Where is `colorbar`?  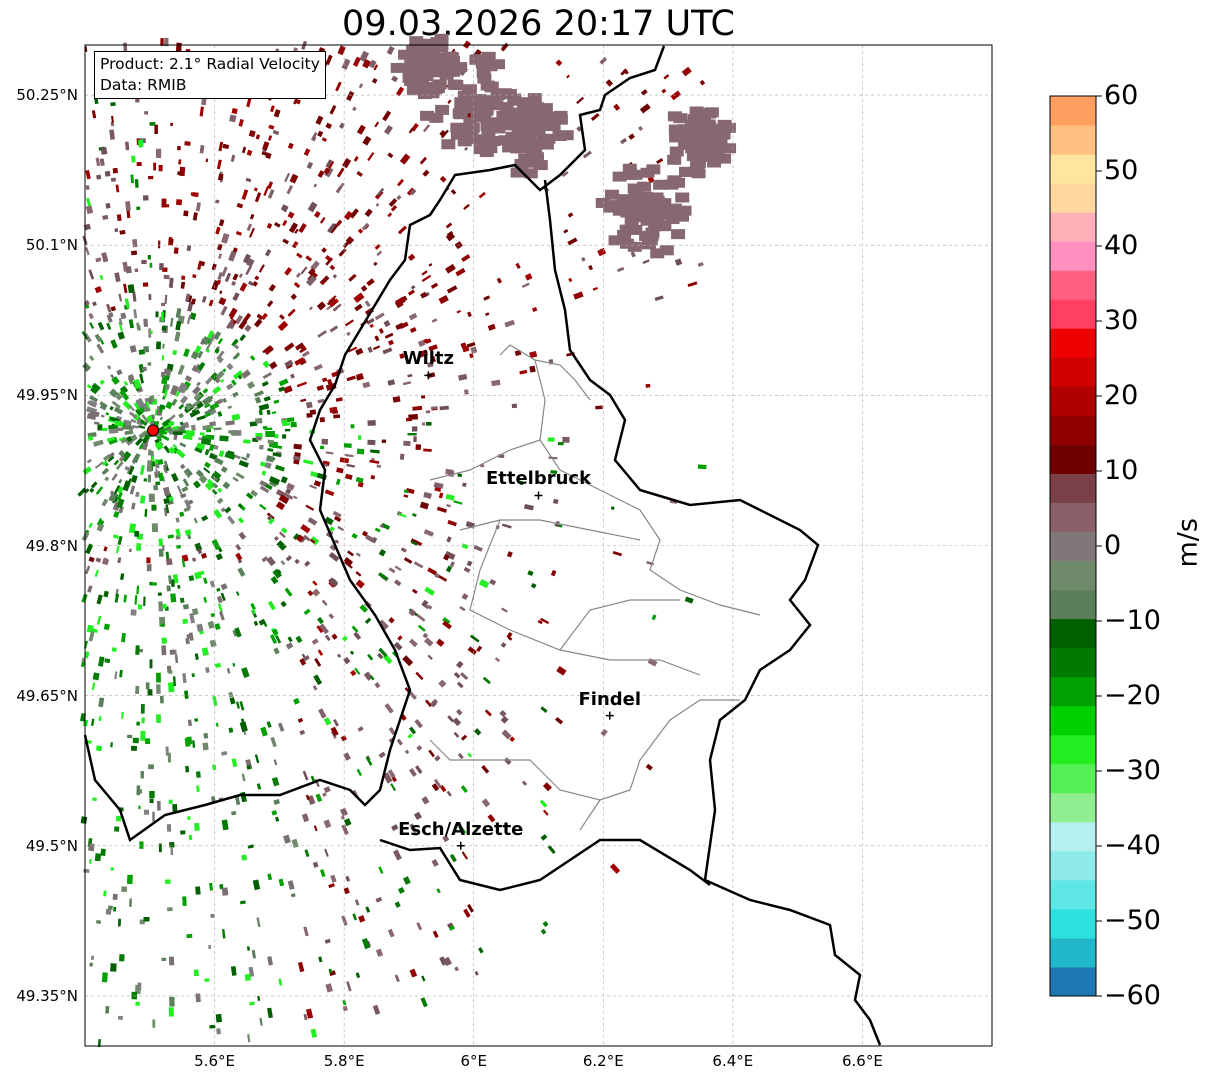 colorbar is located at coordinates (1075, 546).